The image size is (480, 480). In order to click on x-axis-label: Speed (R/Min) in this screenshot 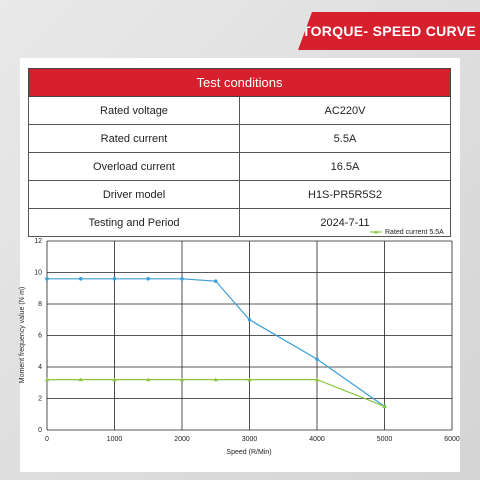, I will do `click(248, 452)`.